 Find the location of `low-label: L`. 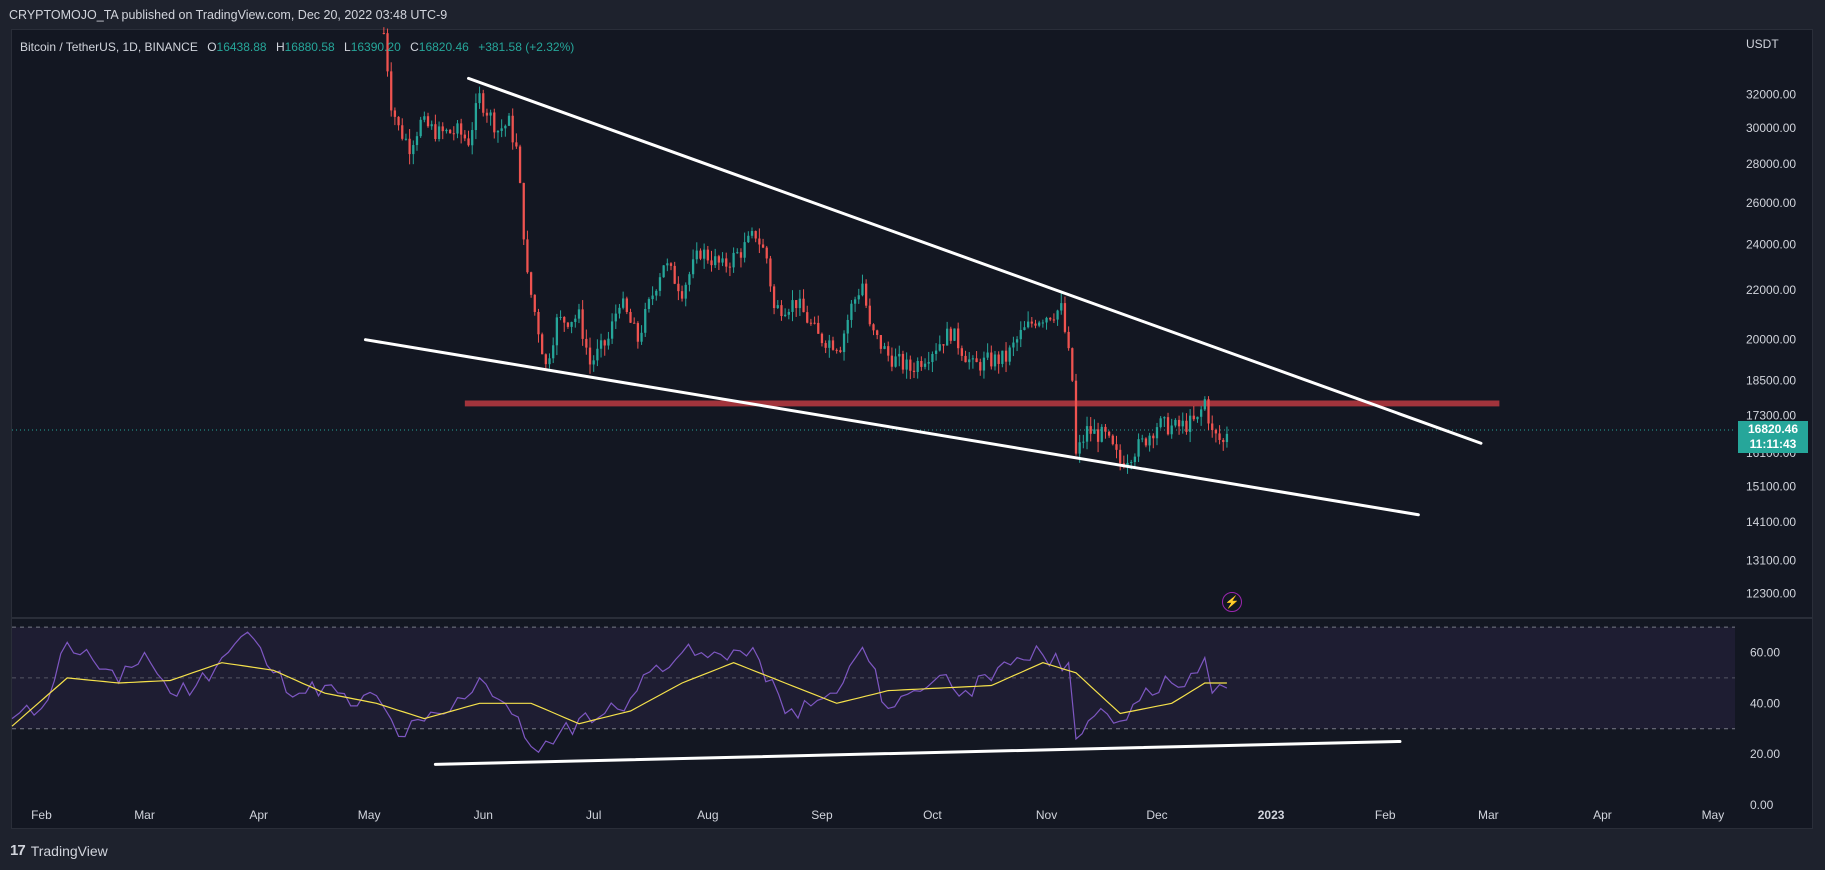

low-label: L is located at coordinates (347, 47).